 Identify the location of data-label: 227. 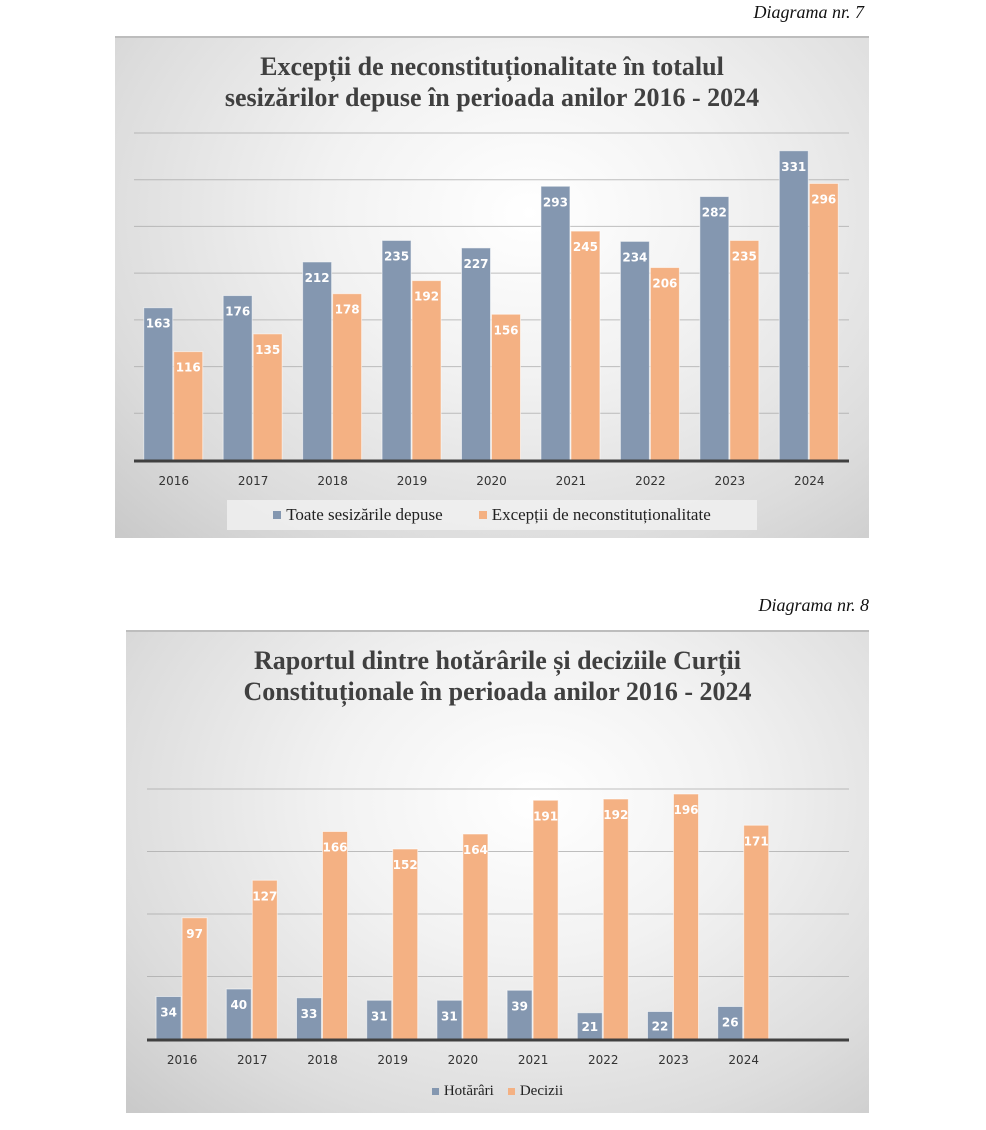
(475, 264).